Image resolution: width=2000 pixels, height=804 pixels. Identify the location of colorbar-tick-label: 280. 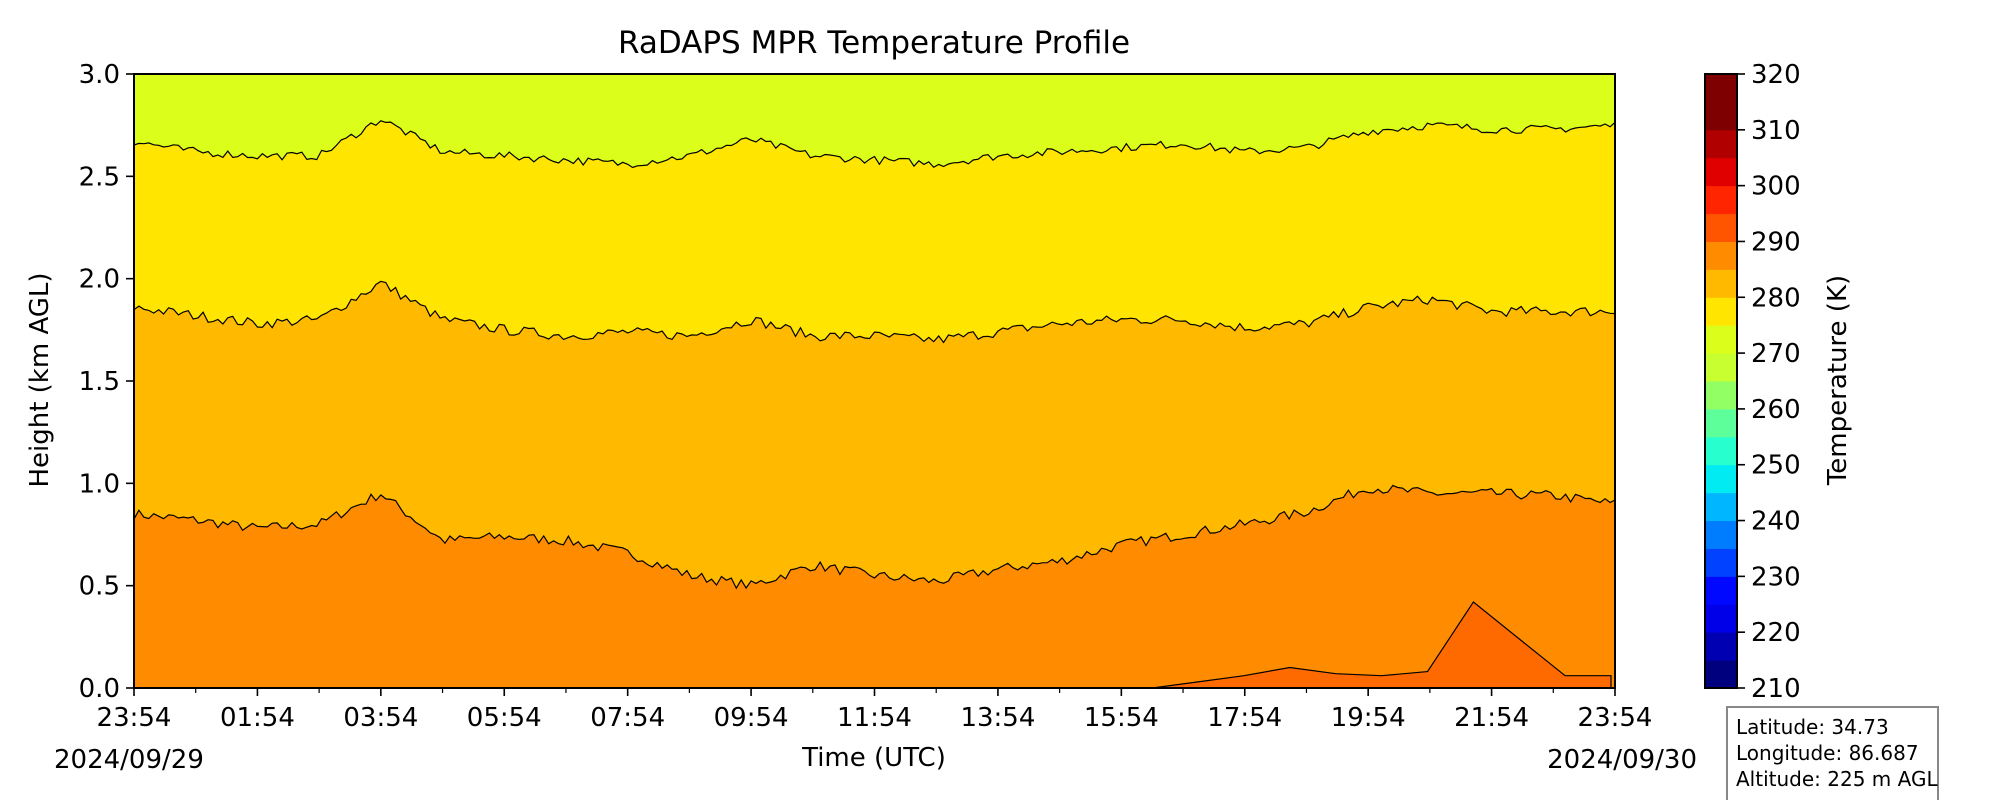
(1776, 298).